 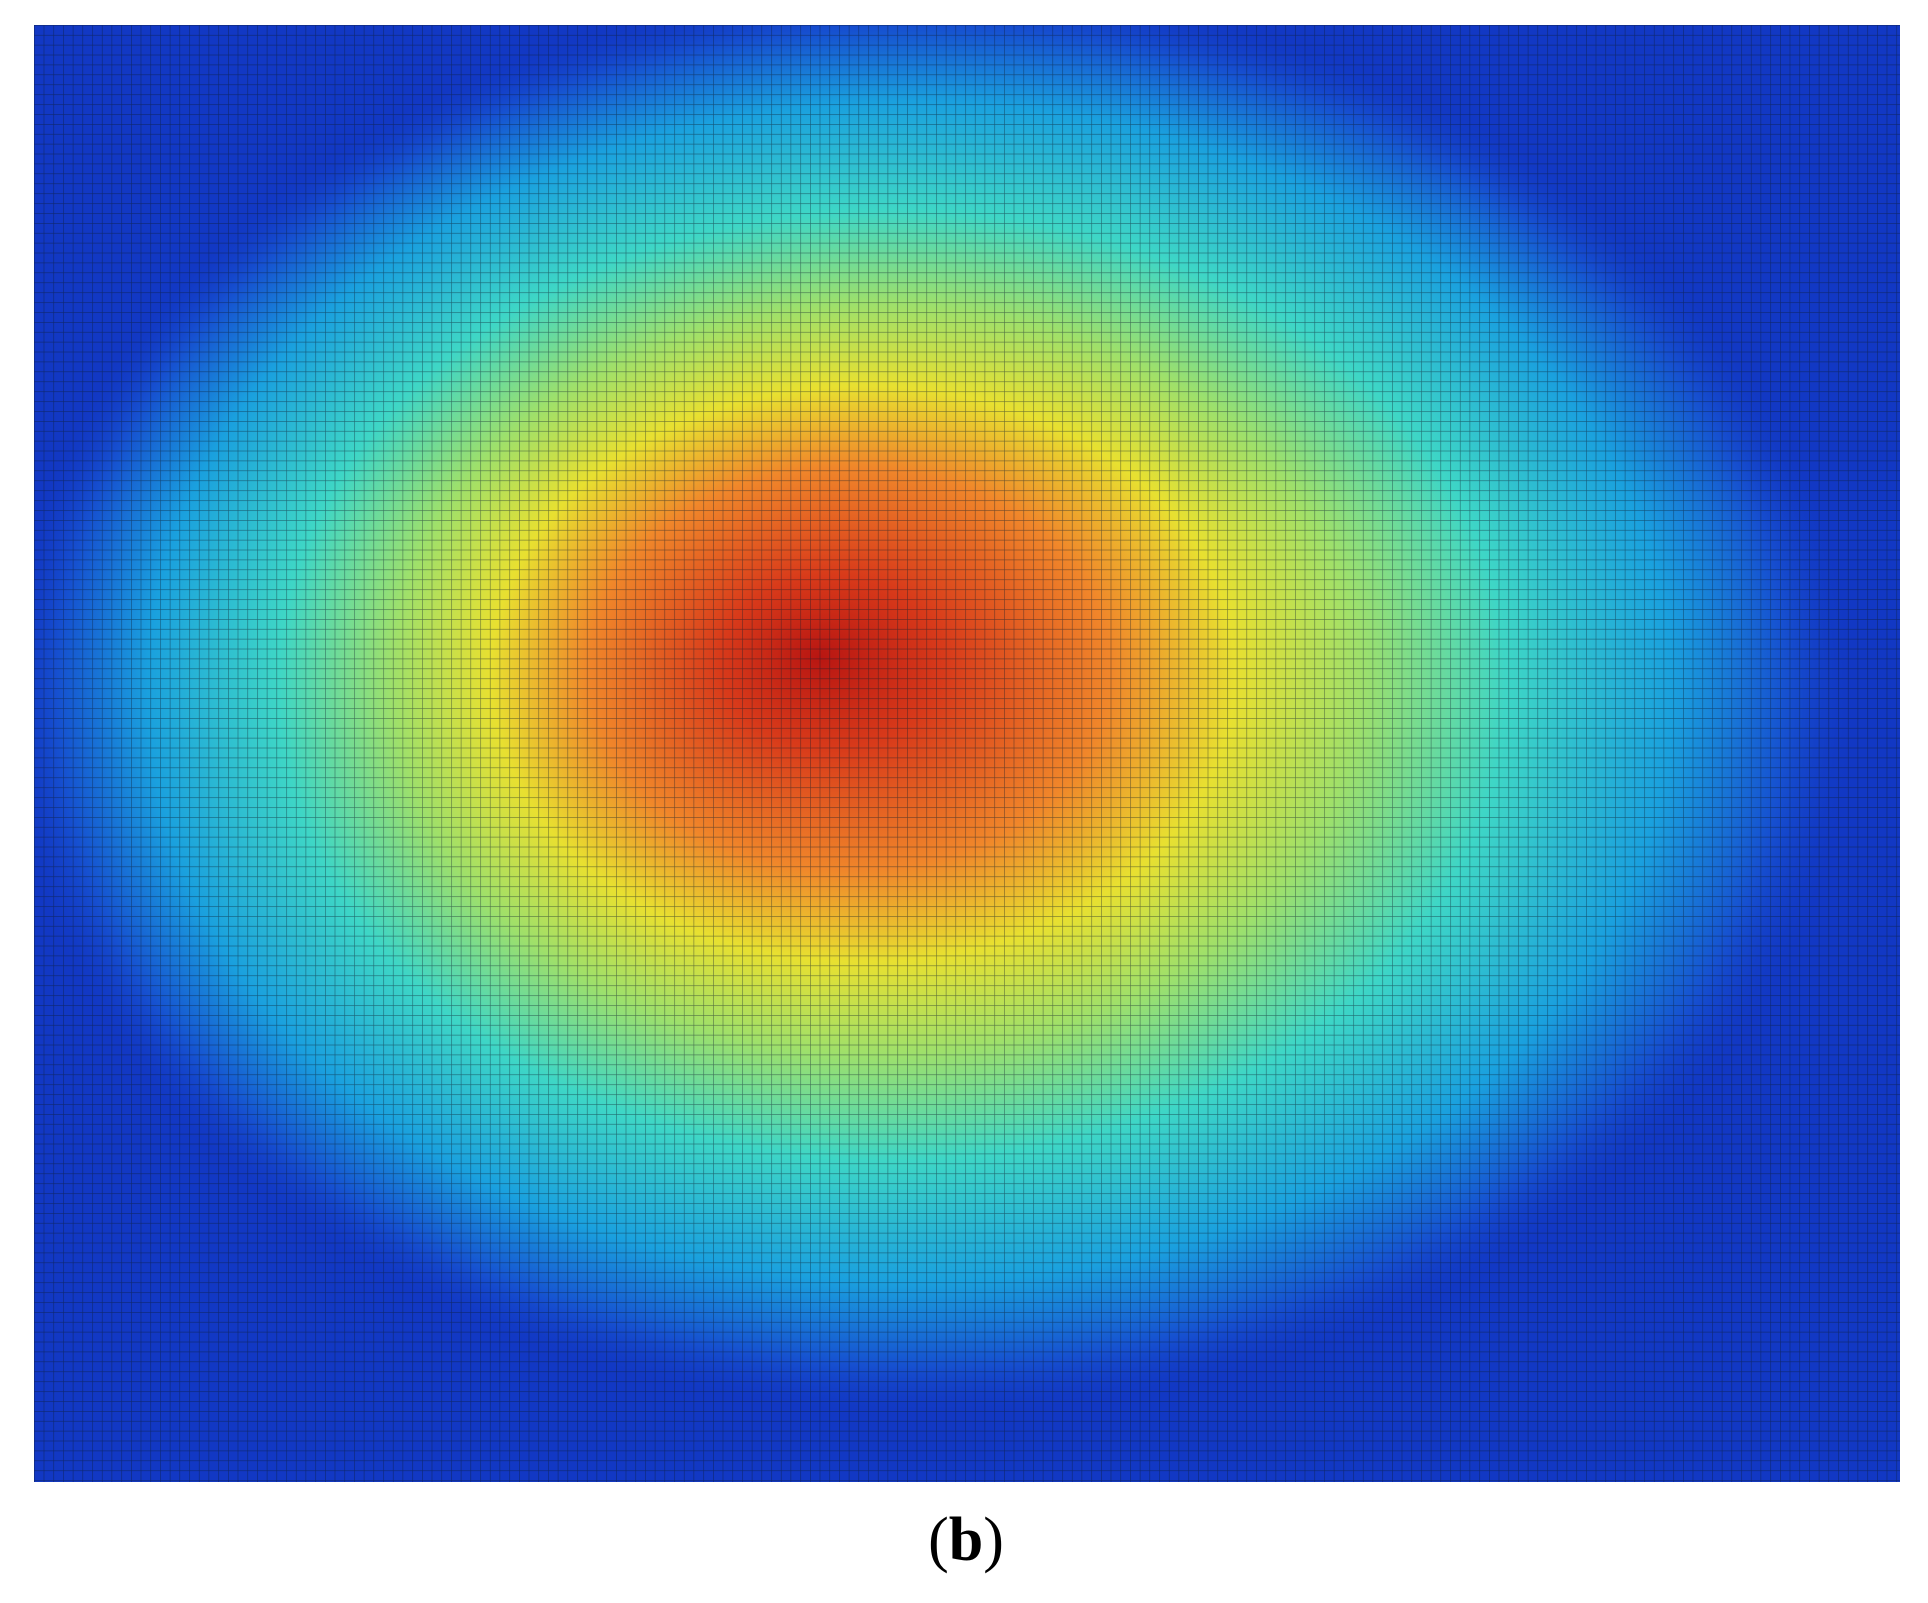 What do you see at coordinates (938, 1540) in the screenshot?
I see `caption-open: (` at bounding box center [938, 1540].